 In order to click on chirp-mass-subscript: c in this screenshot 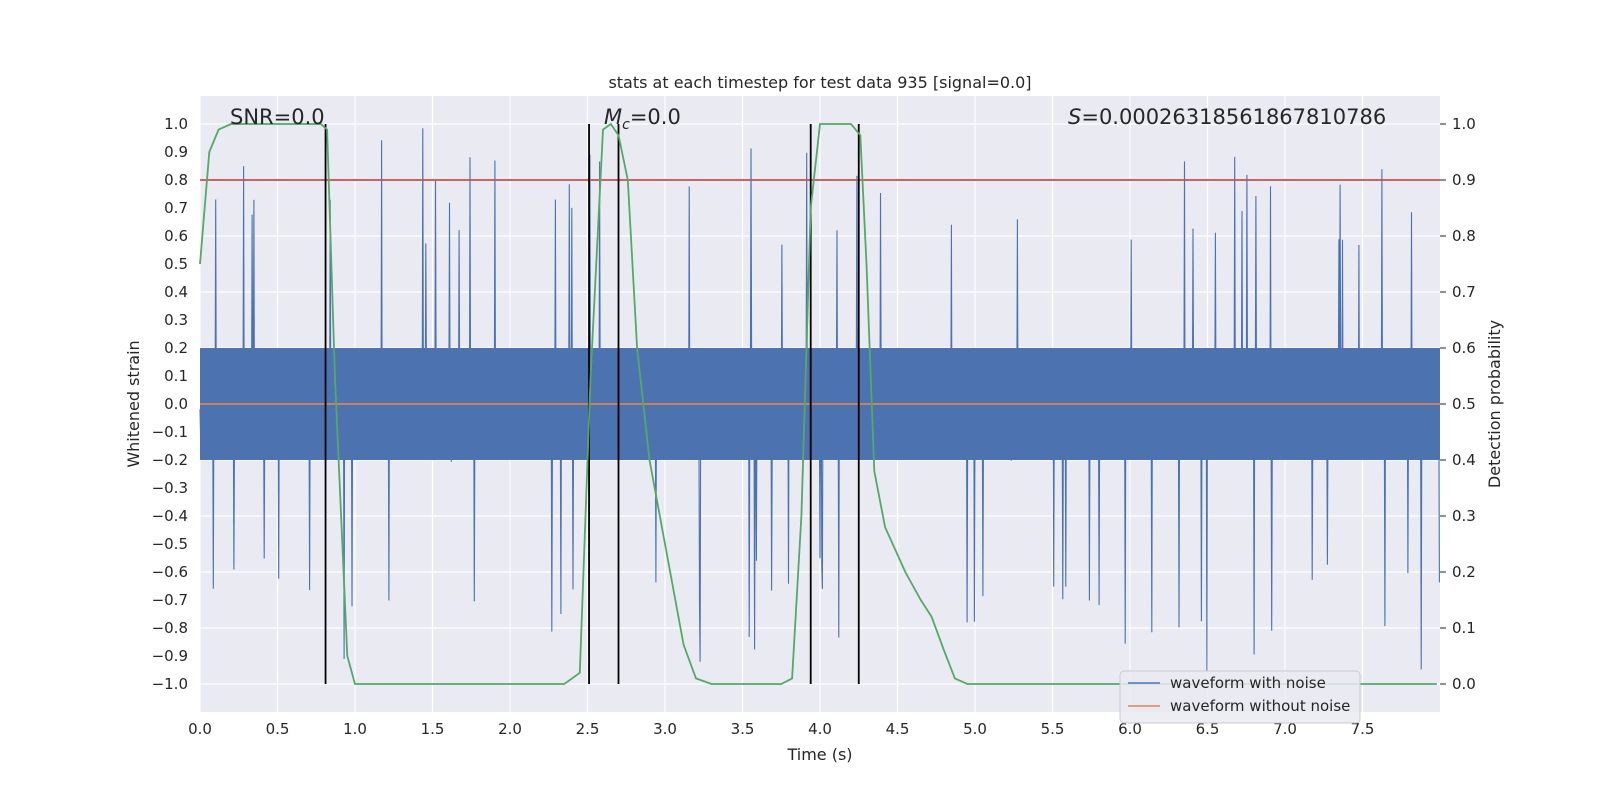, I will do `click(626, 125)`.